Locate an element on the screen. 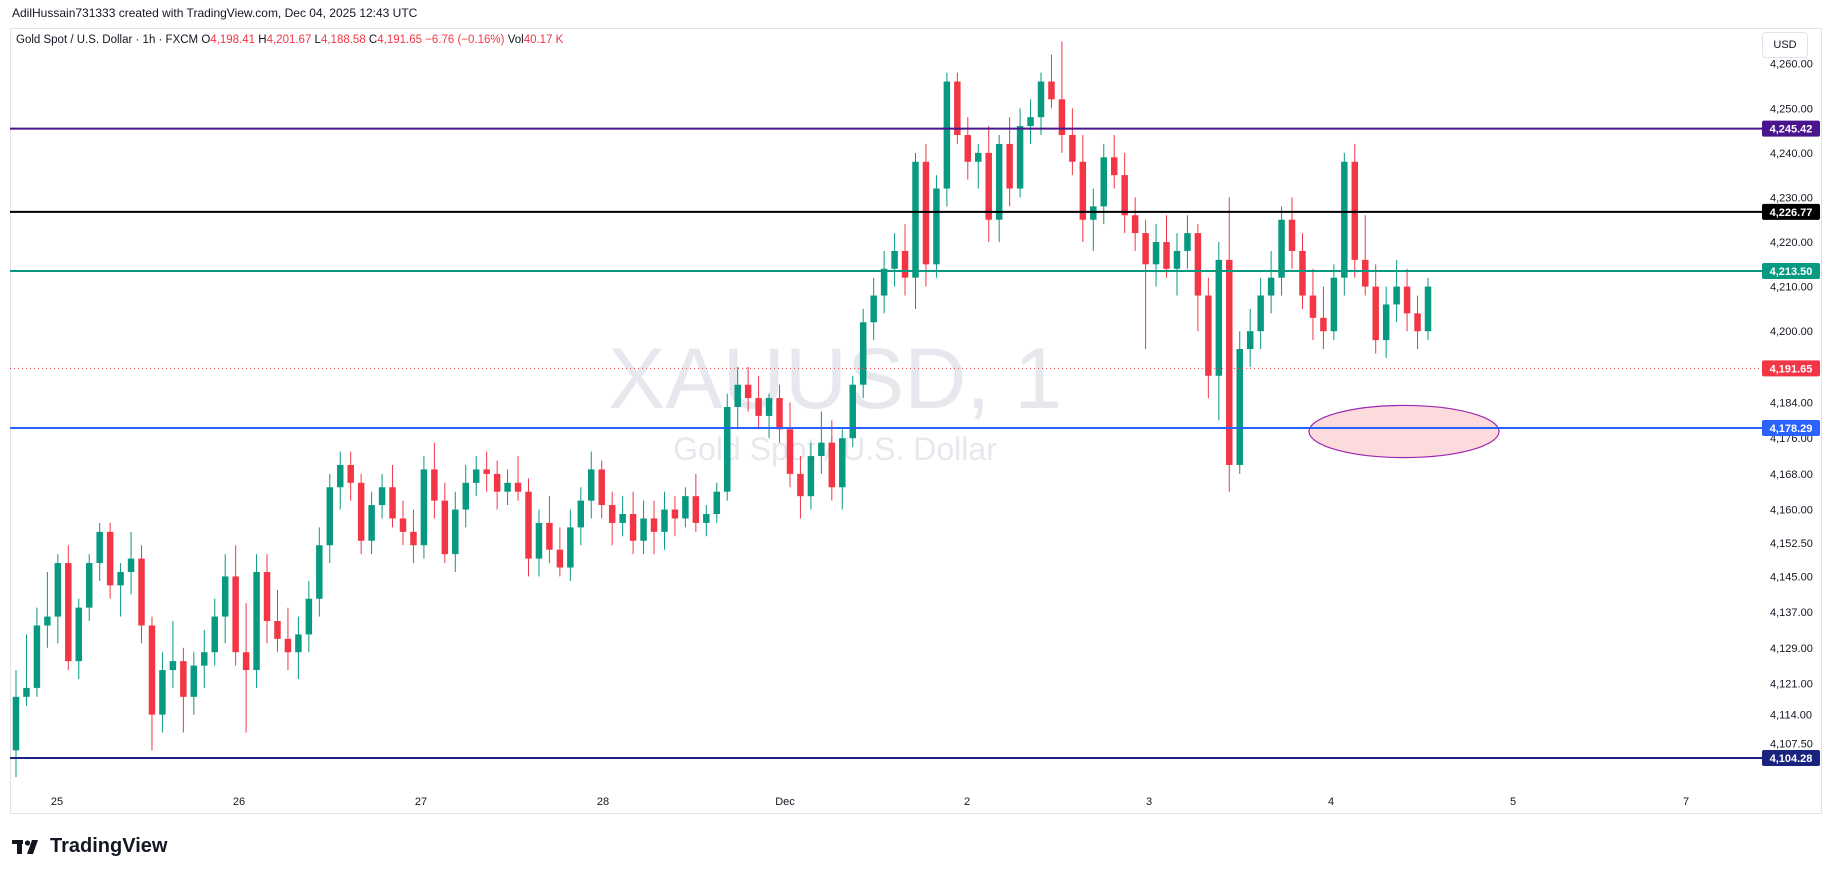 This screenshot has height=875, width=1835. y-tick-label: 4,200.00 is located at coordinates (1791, 332).